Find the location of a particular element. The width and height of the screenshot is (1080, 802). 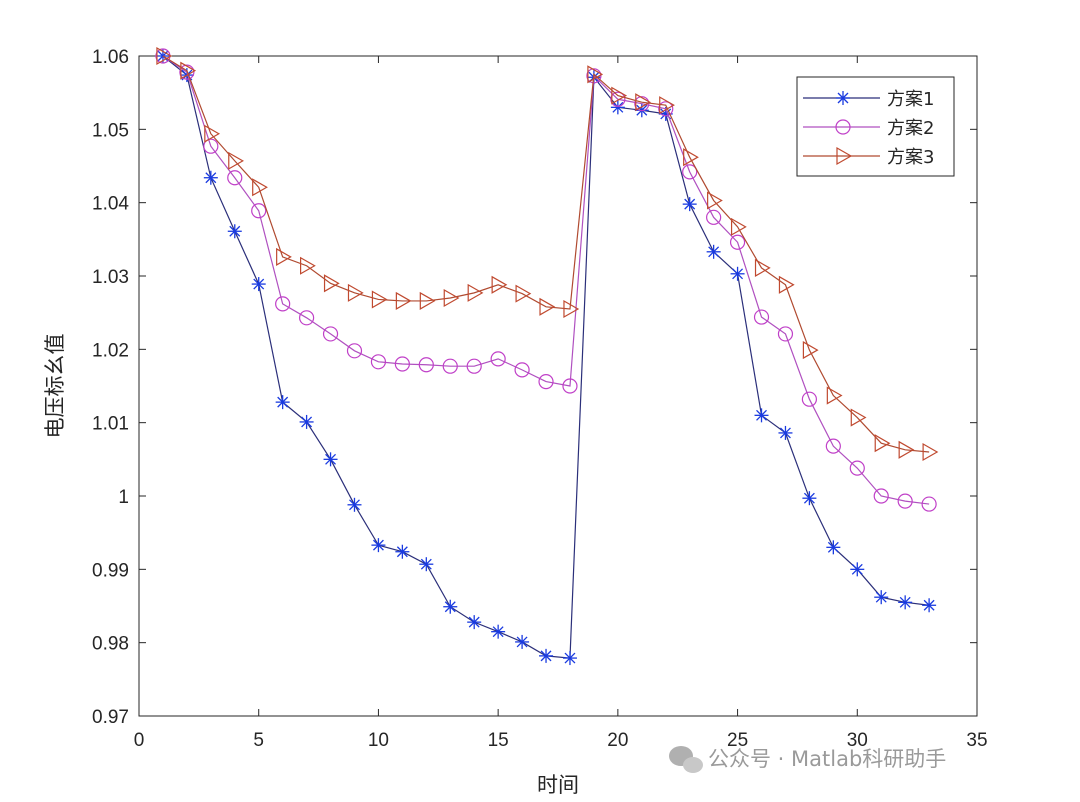

y-tick-label: 1.06 is located at coordinates (110, 57).